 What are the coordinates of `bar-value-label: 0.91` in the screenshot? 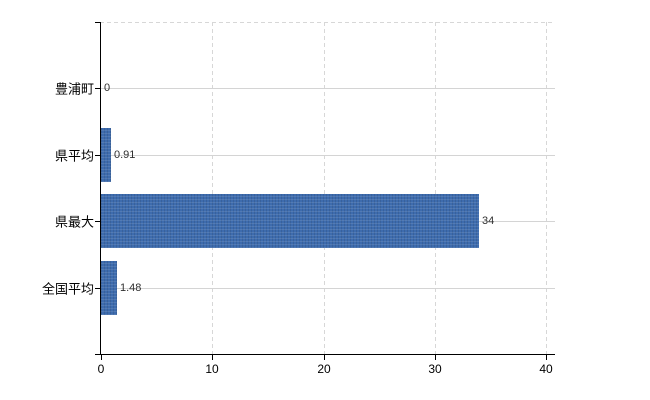 It's located at (125, 154).